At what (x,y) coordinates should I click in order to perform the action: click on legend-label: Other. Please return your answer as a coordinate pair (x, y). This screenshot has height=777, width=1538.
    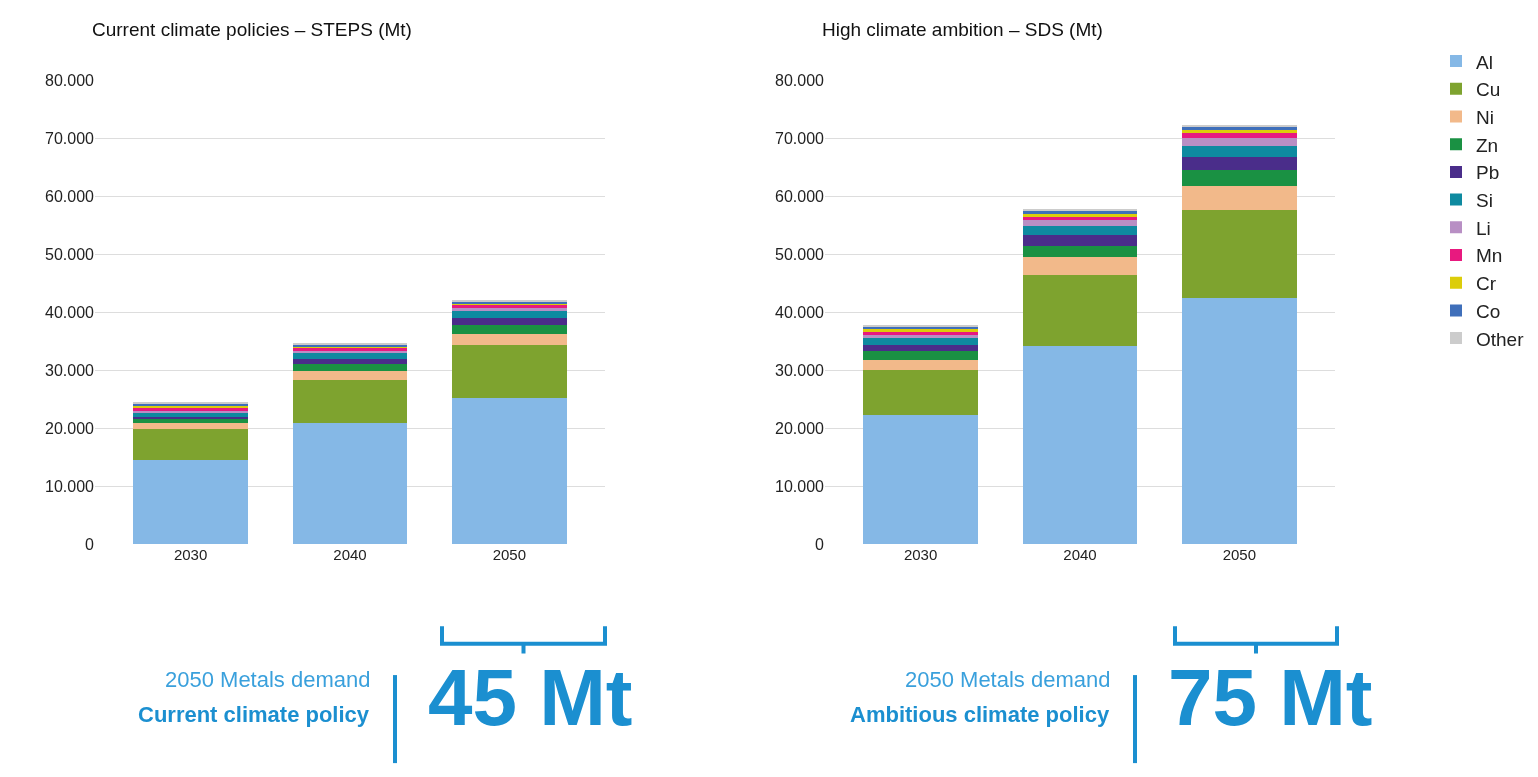
    Looking at the image, I should click on (1500, 339).